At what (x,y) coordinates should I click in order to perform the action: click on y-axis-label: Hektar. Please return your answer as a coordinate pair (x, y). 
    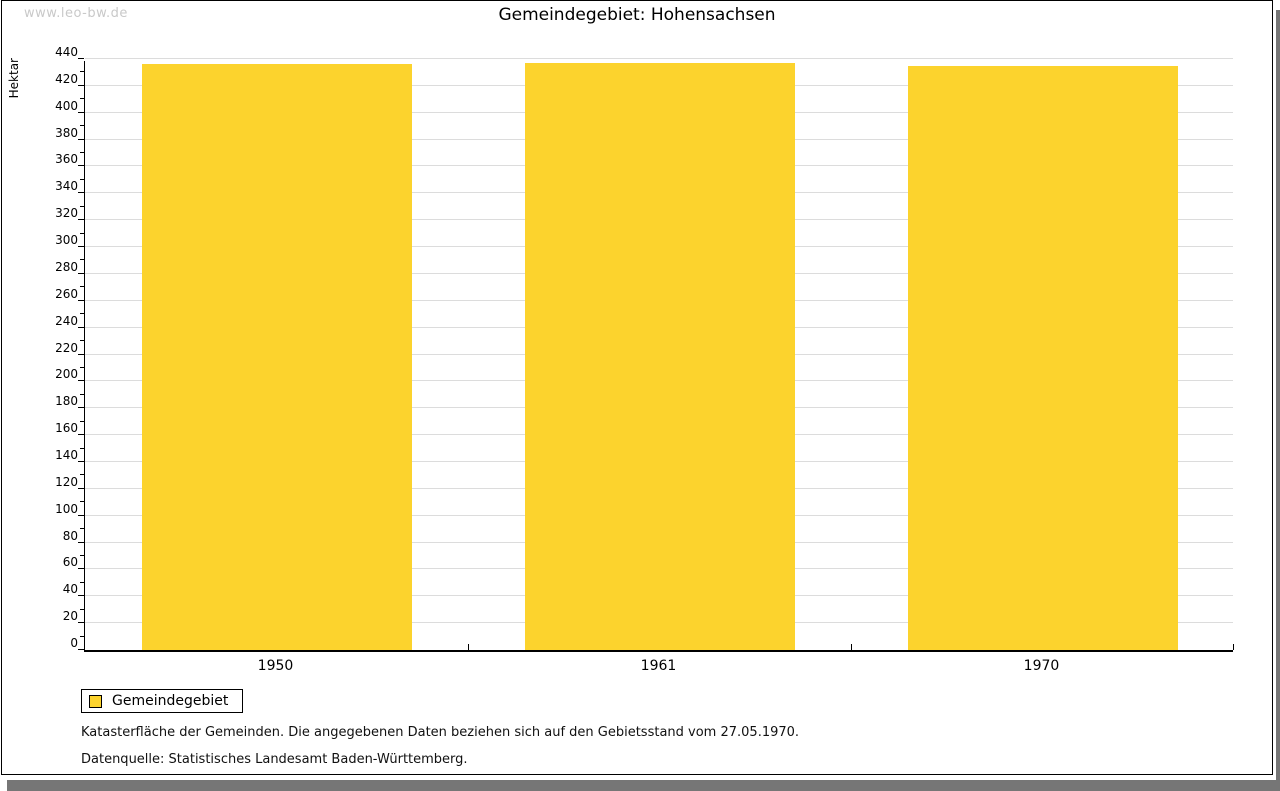
    Looking at the image, I should click on (14, 78).